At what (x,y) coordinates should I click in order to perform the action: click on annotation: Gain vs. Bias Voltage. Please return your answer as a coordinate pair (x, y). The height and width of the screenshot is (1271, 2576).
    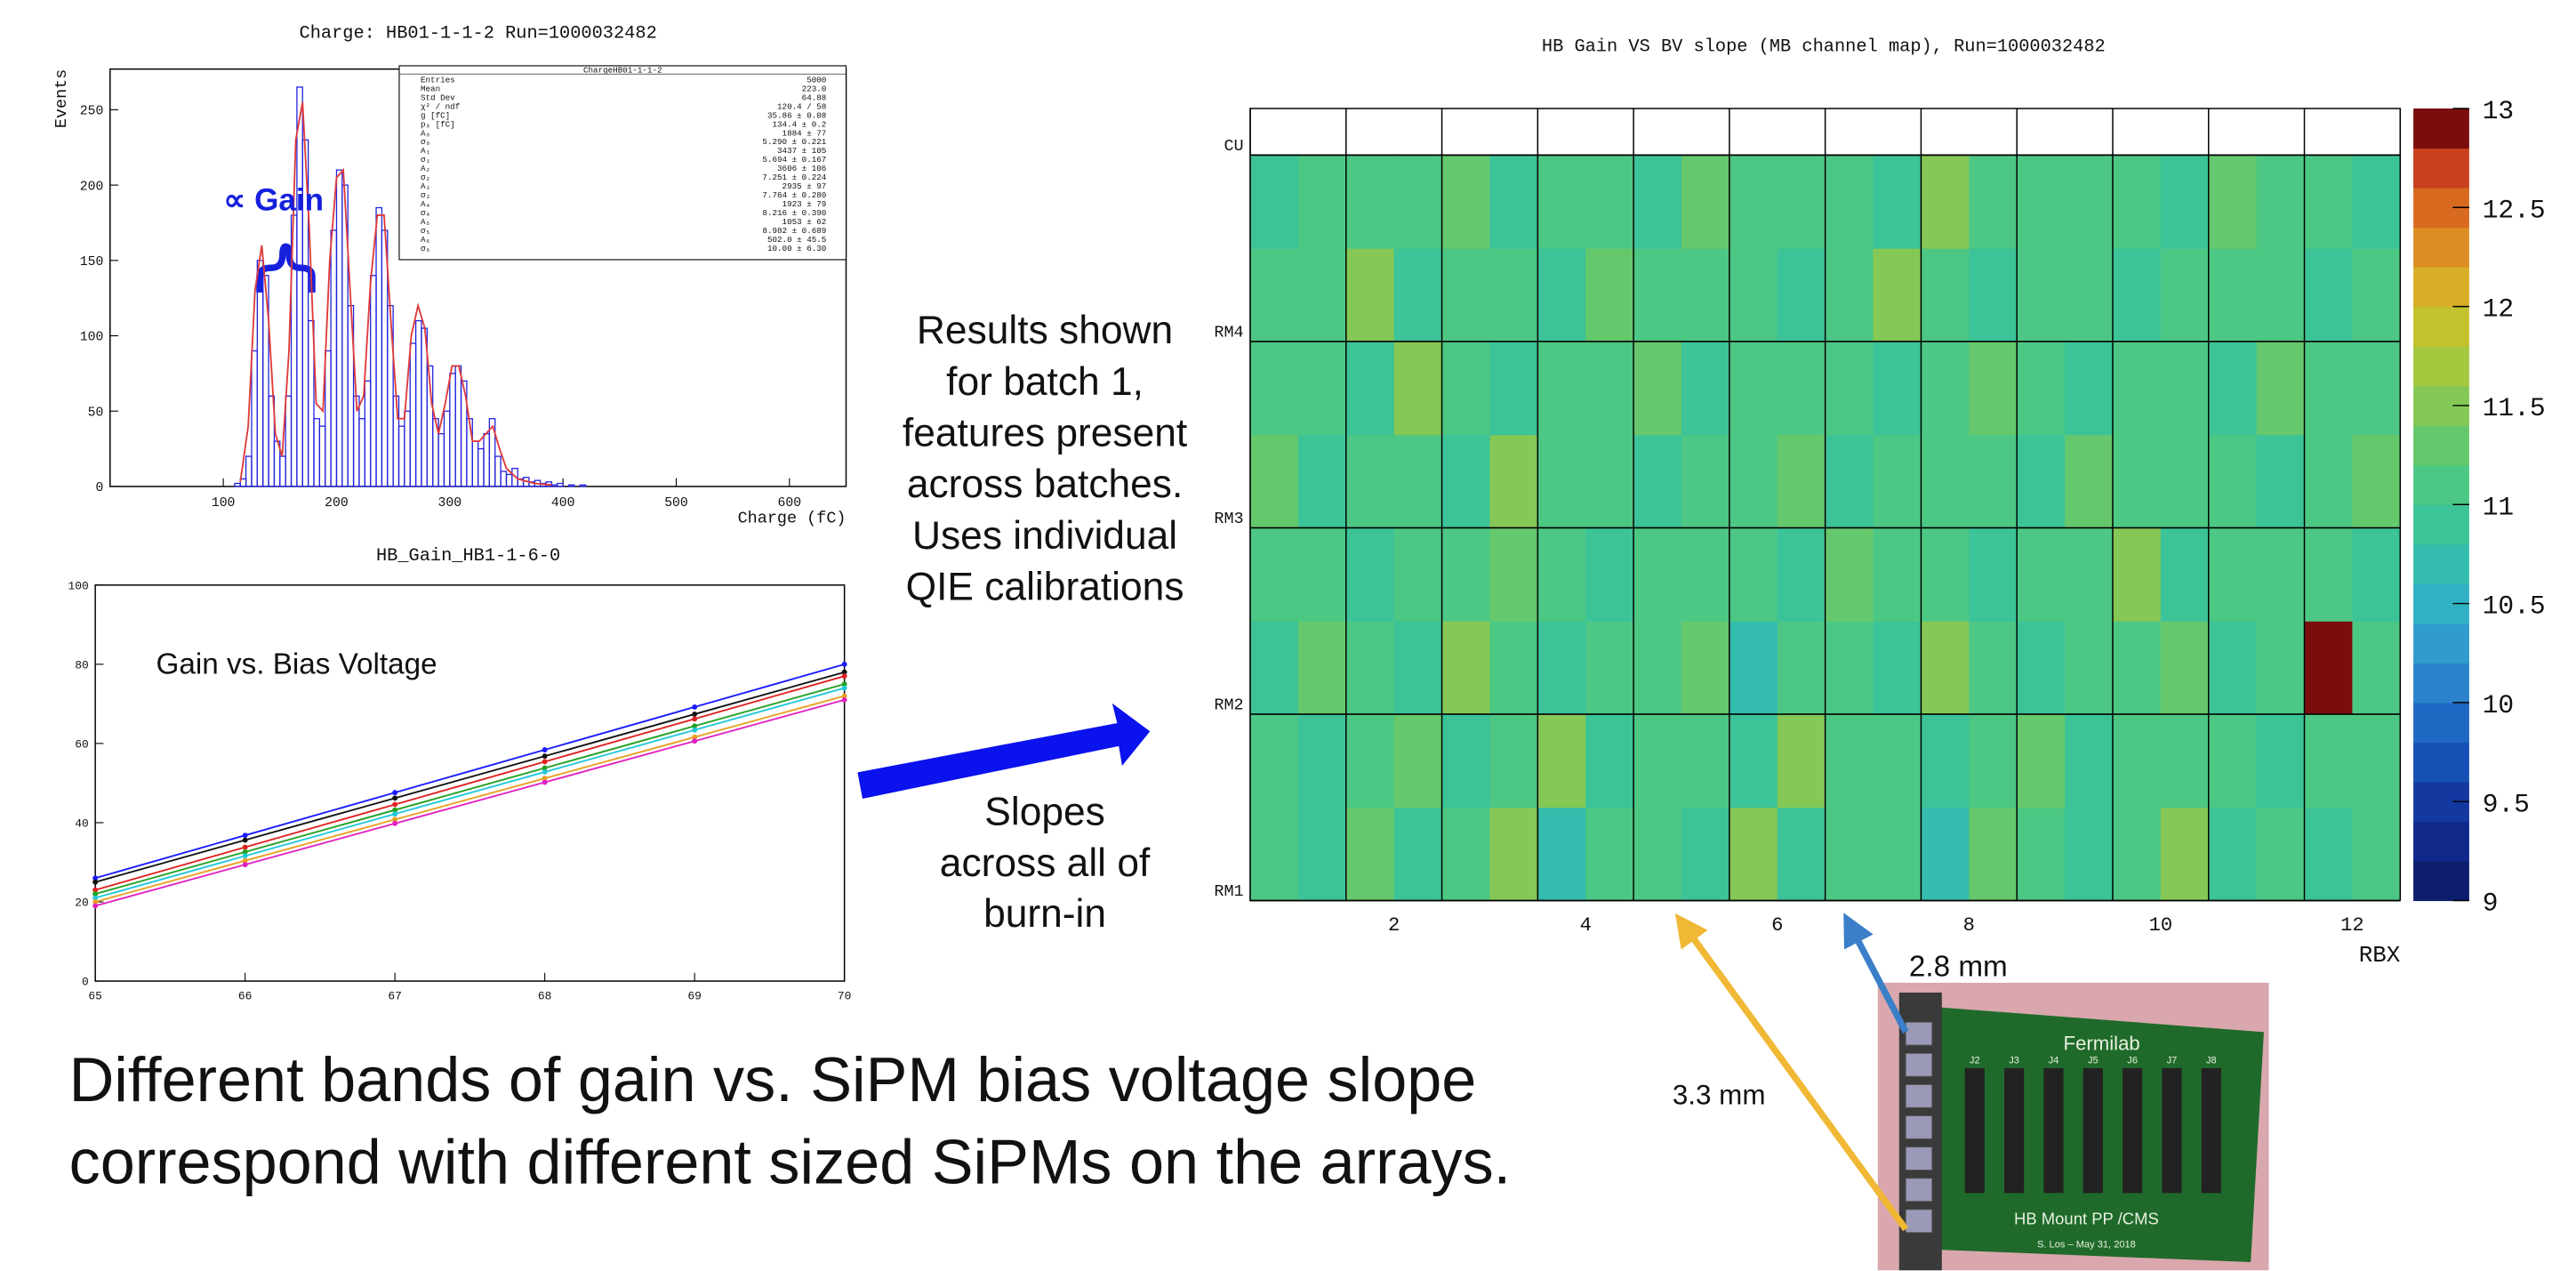
    Looking at the image, I should click on (296, 664).